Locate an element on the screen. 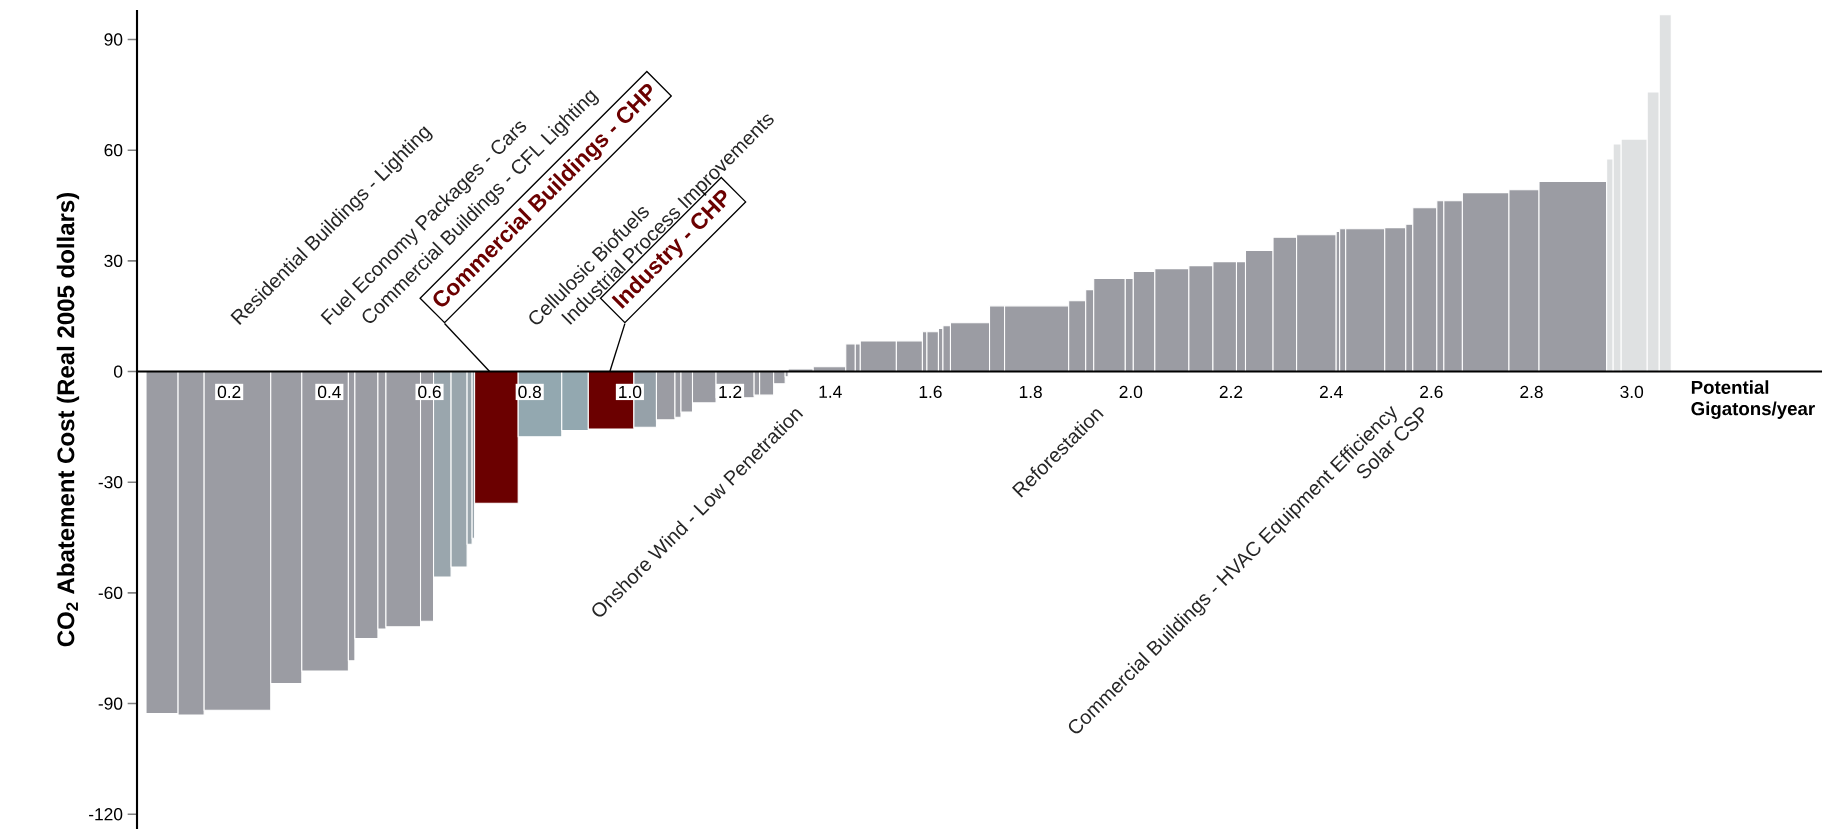 This screenshot has height=829, width=1837. x-tick-label: 1.2 is located at coordinates (730, 391).